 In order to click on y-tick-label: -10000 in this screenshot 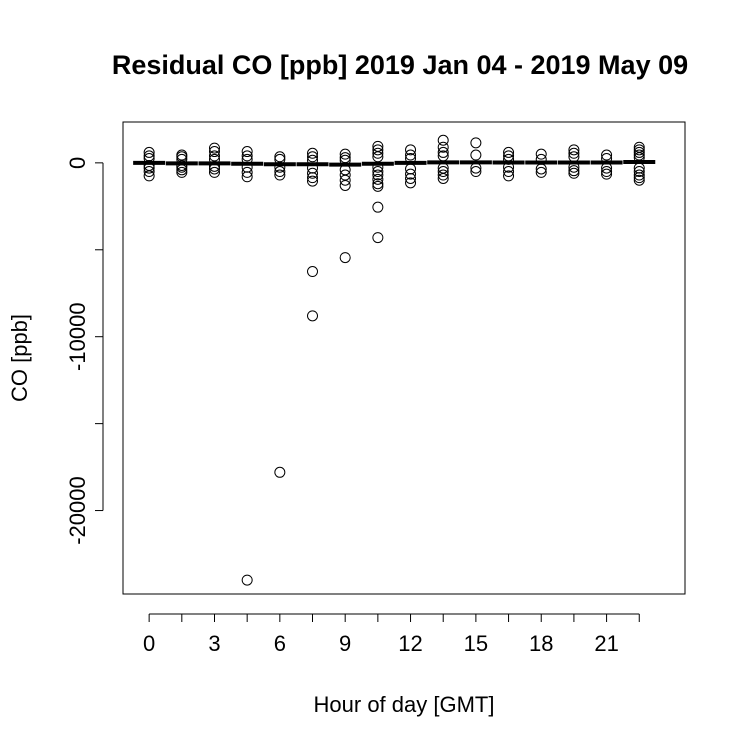, I will do `click(77, 336)`.